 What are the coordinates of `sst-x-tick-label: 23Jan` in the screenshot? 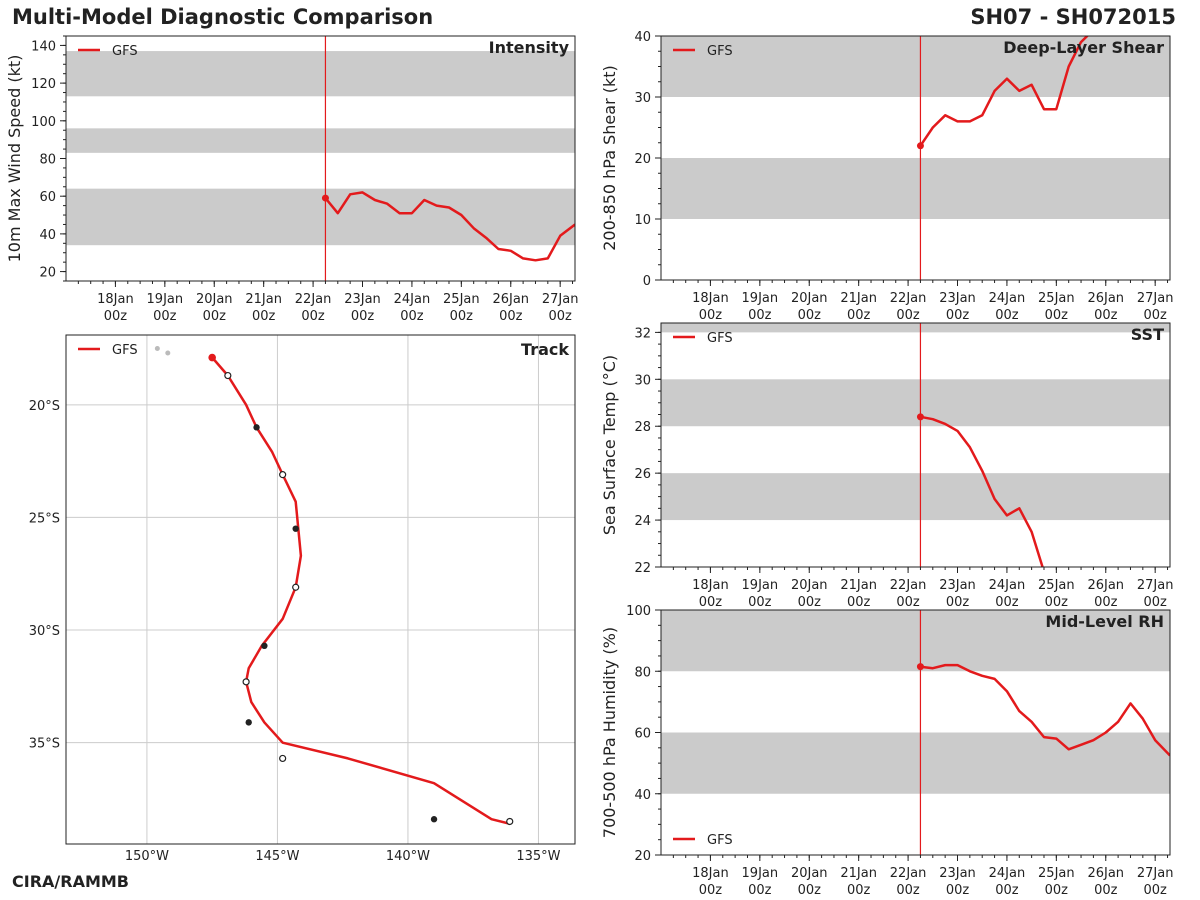 It's located at (957, 585).